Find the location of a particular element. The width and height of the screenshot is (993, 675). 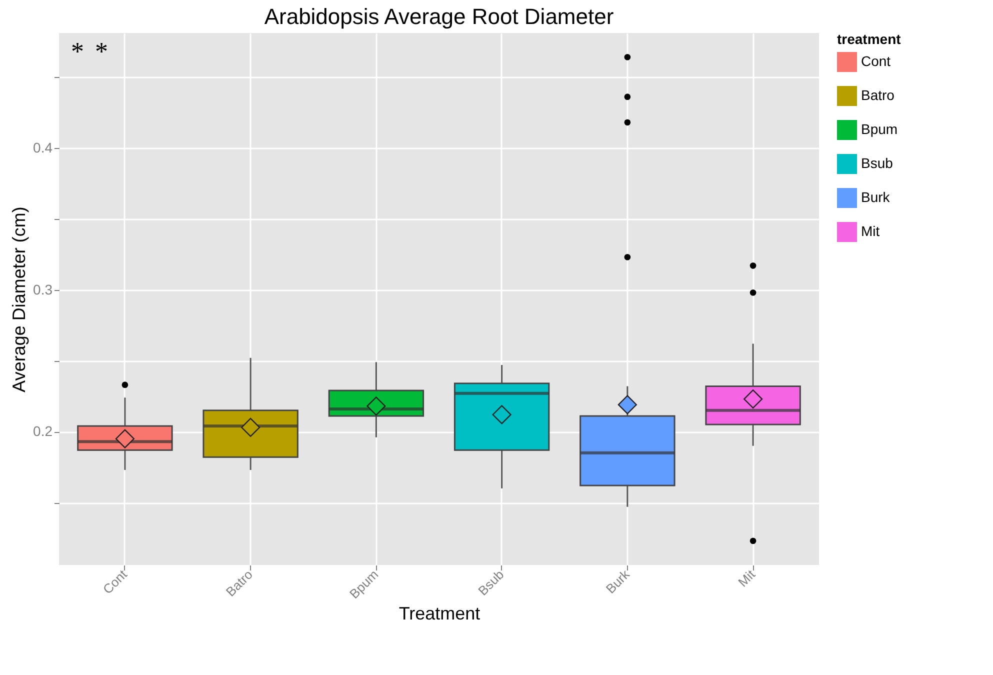

x-tick-label: Mit is located at coordinates (746, 578).